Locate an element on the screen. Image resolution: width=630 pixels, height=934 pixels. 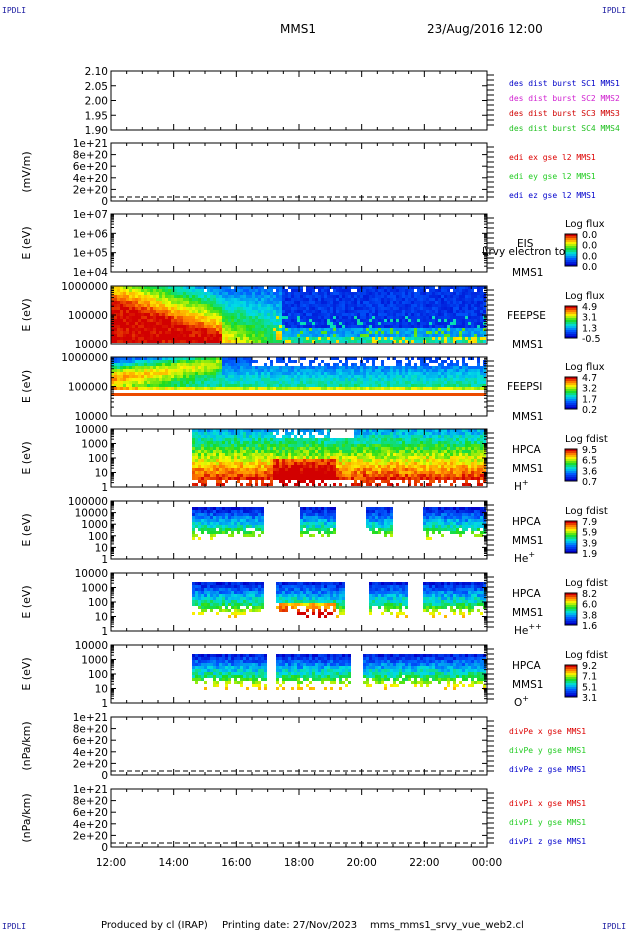
y-tick-label: 1e+06 is located at coordinates (91, 234).